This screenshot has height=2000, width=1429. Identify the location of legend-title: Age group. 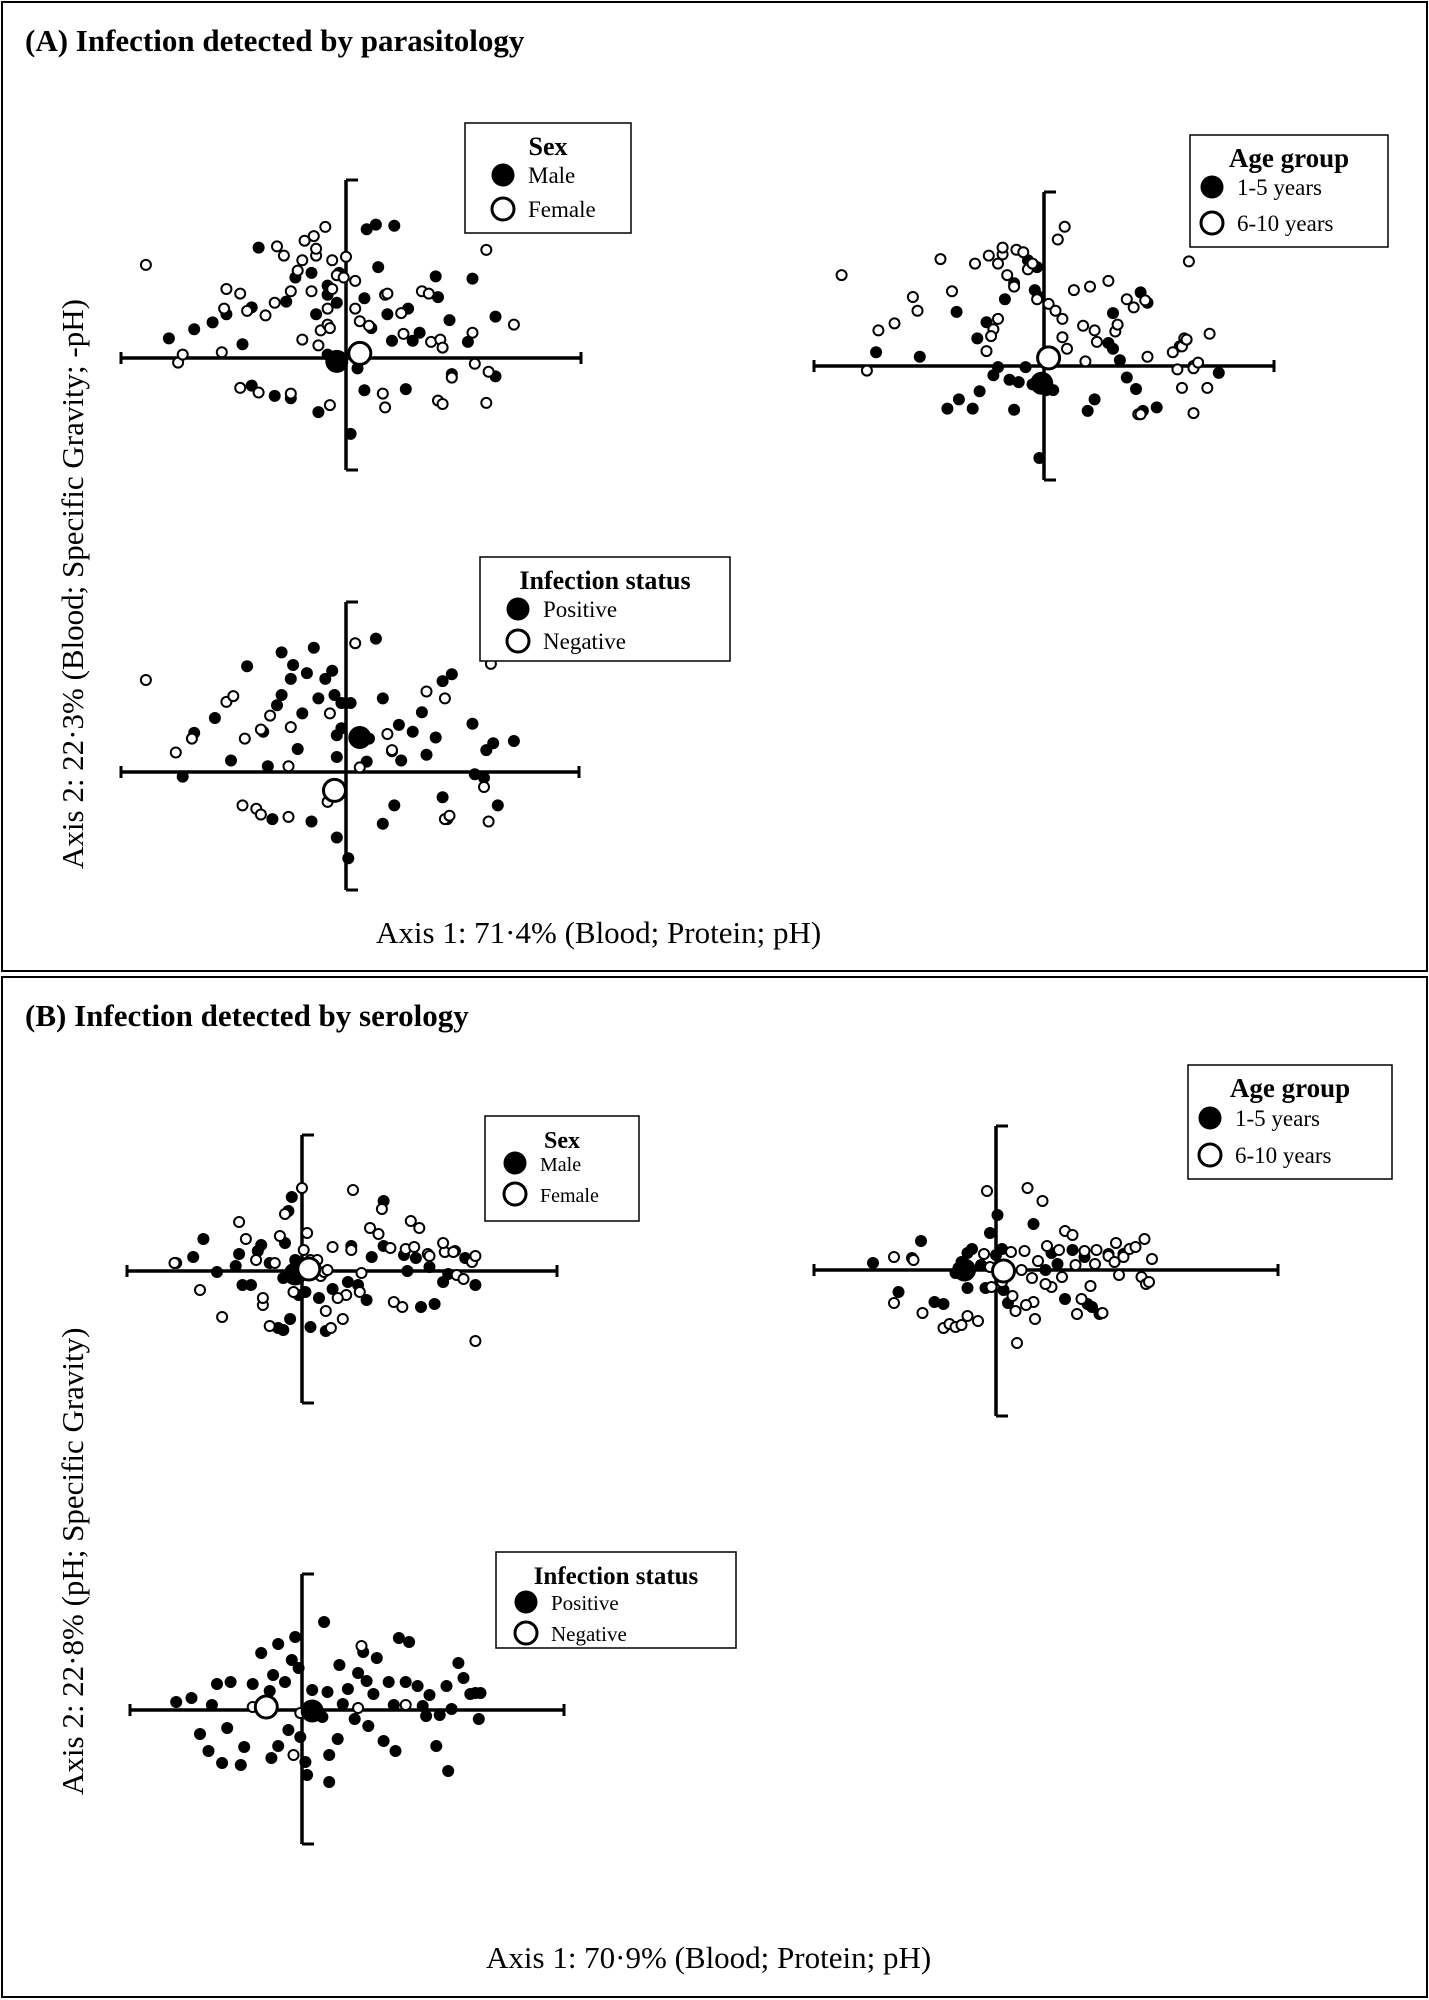
(1289, 158).